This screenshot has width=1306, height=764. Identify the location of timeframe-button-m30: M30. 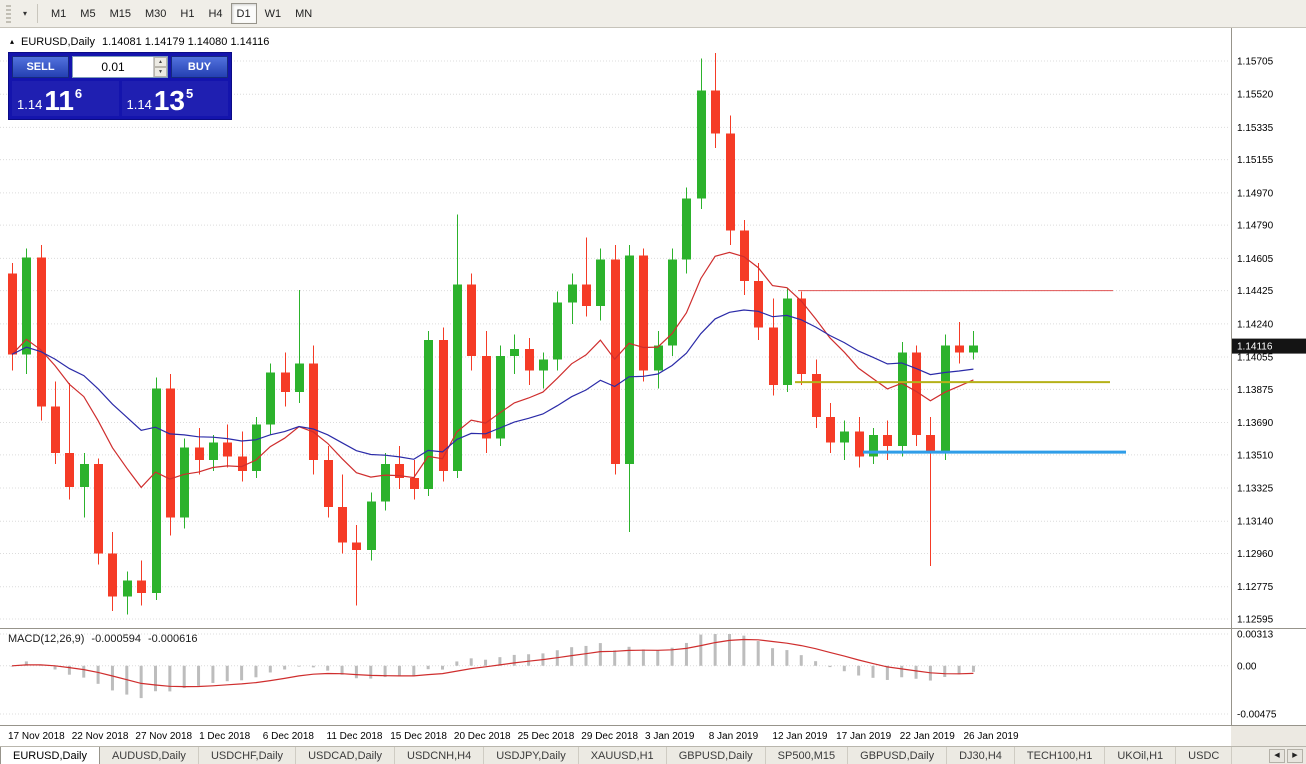
(155, 13).